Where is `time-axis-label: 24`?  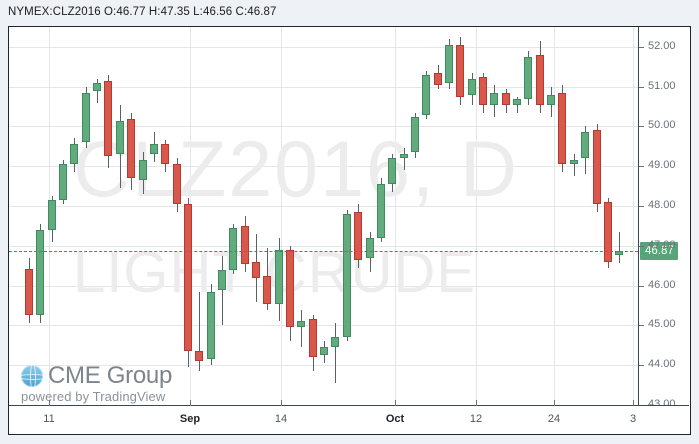 time-axis-label: 24 is located at coordinates (554, 419).